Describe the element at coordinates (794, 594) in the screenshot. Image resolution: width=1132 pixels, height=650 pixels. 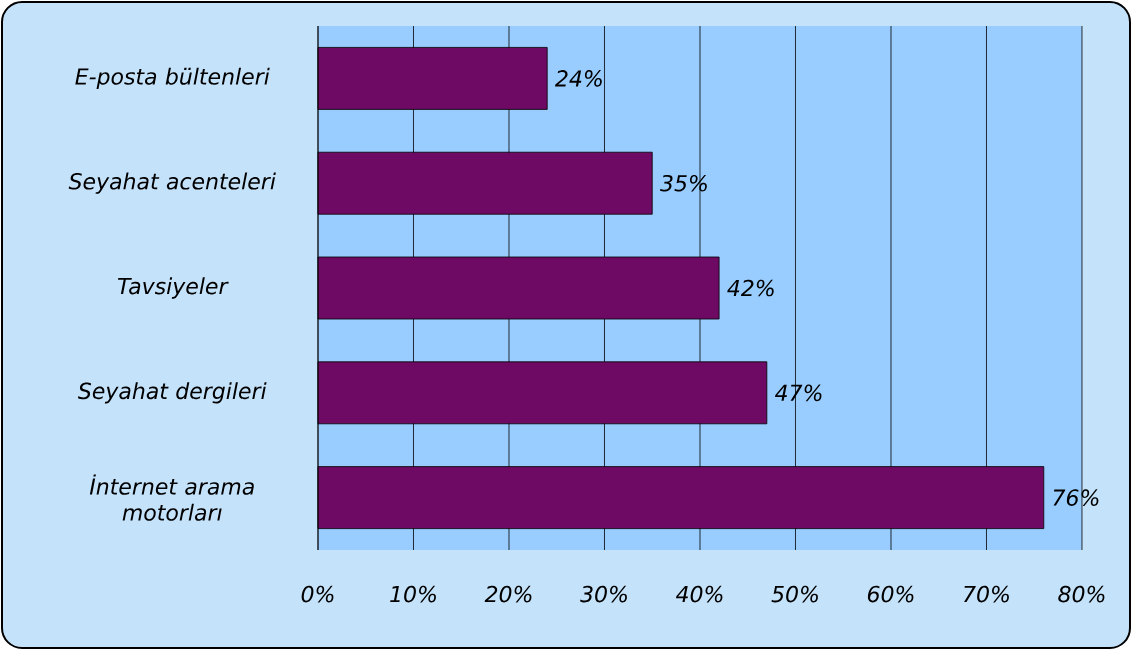
I see `x-tick-label: 50%` at that location.